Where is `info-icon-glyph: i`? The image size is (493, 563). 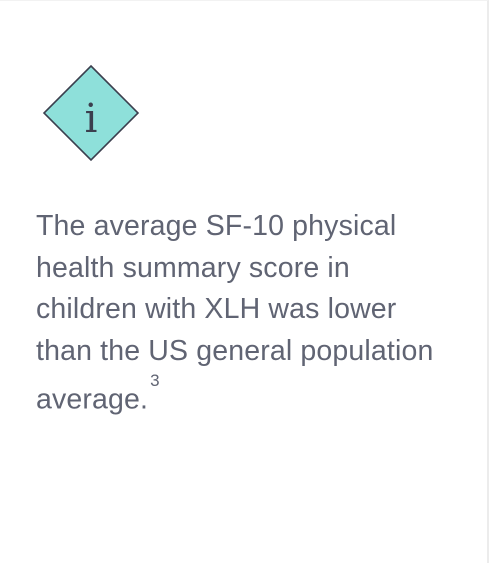
info-icon-glyph: i is located at coordinates (91, 119).